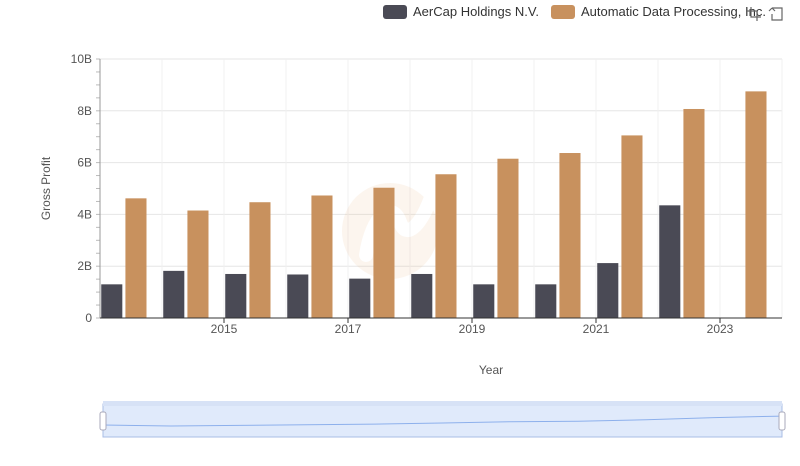 The height and width of the screenshot is (466, 800). What do you see at coordinates (395, 11) in the screenshot?
I see `legend-swatch-aercap` at bounding box center [395, 11].